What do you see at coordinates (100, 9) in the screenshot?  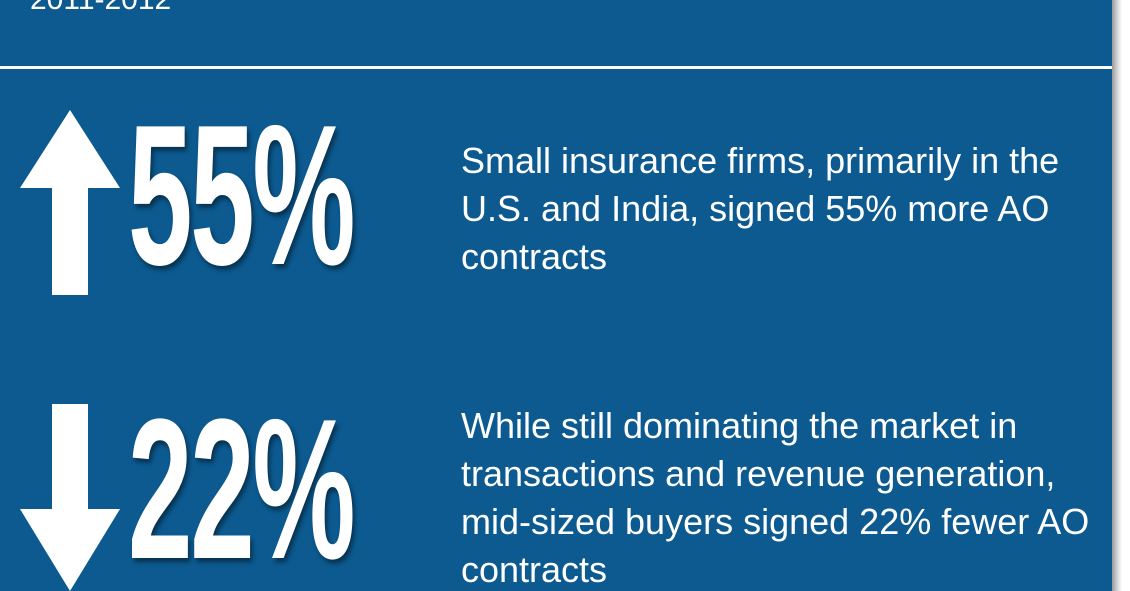 I see `period-heading: 2011-2012` at bounding box center [100, 9].